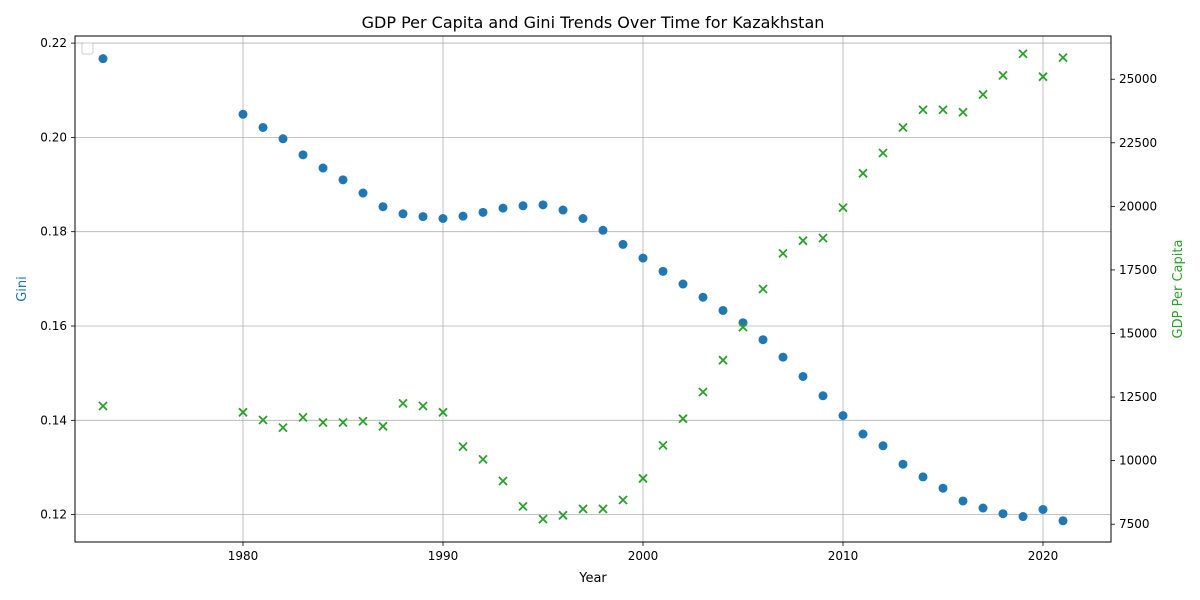 The width and height of the screenshot is (1200, 600). Describe the element at coordinates (53, 232) in the screenshot. I see `y-left-tick-label: 0.18` at that location.